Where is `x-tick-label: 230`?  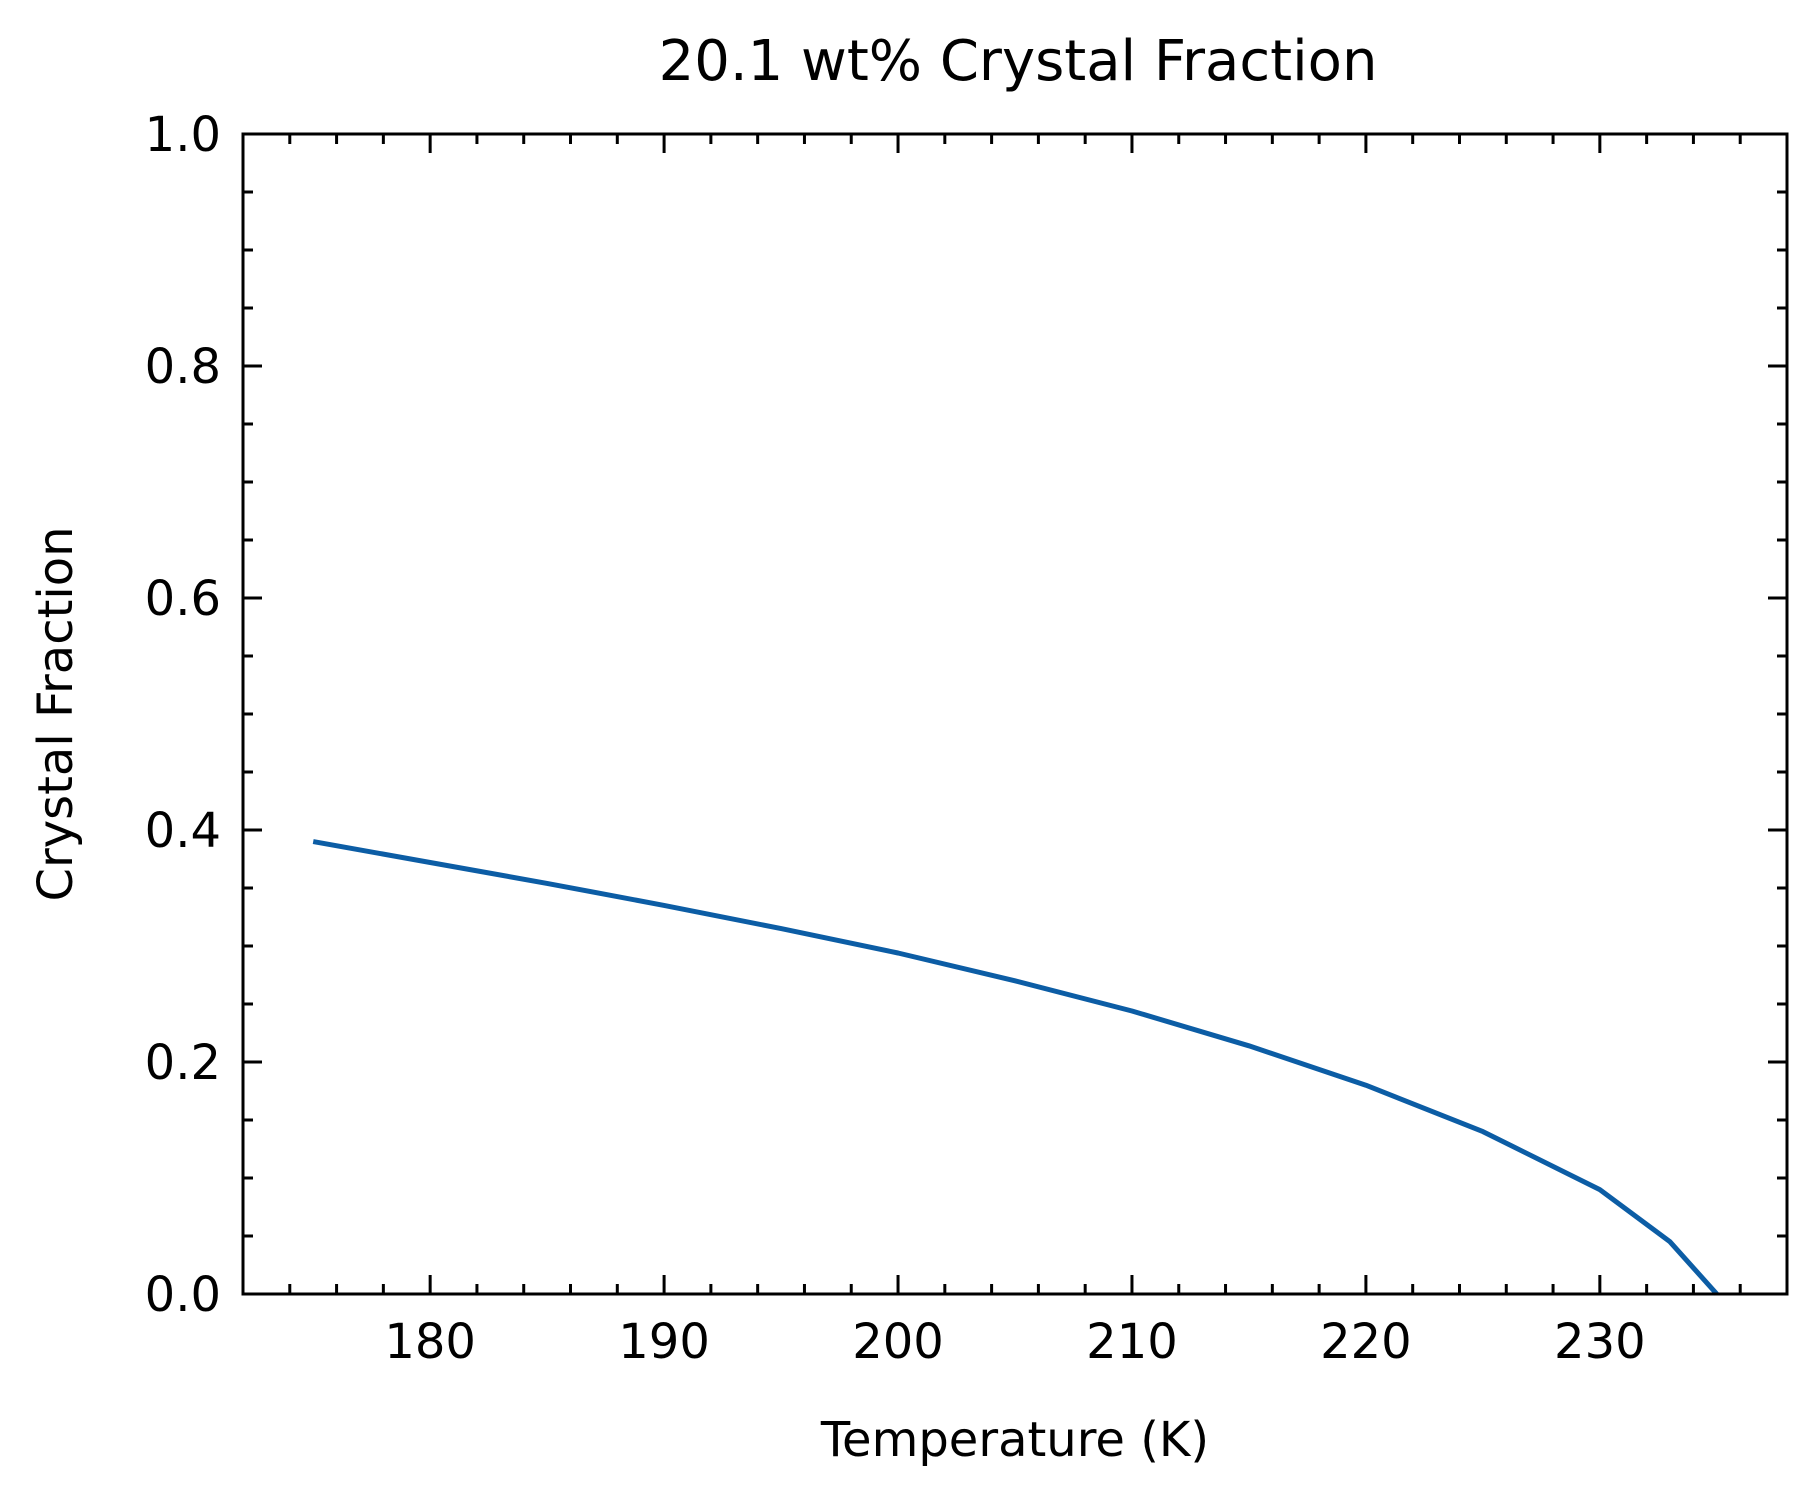
x-tick-label: 230 is located at coordinates (1600, 1342).